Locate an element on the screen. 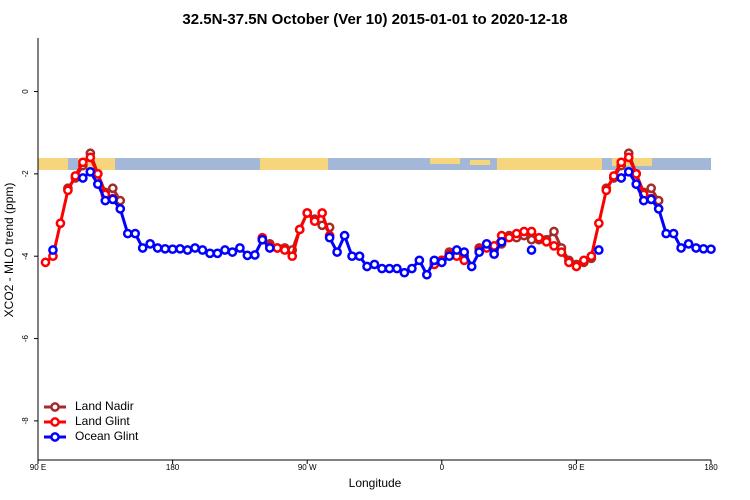 Image resolution: width=750 pixels, height=500 pixels. y-tick-label: 0 is located at coordinates (25, 91).